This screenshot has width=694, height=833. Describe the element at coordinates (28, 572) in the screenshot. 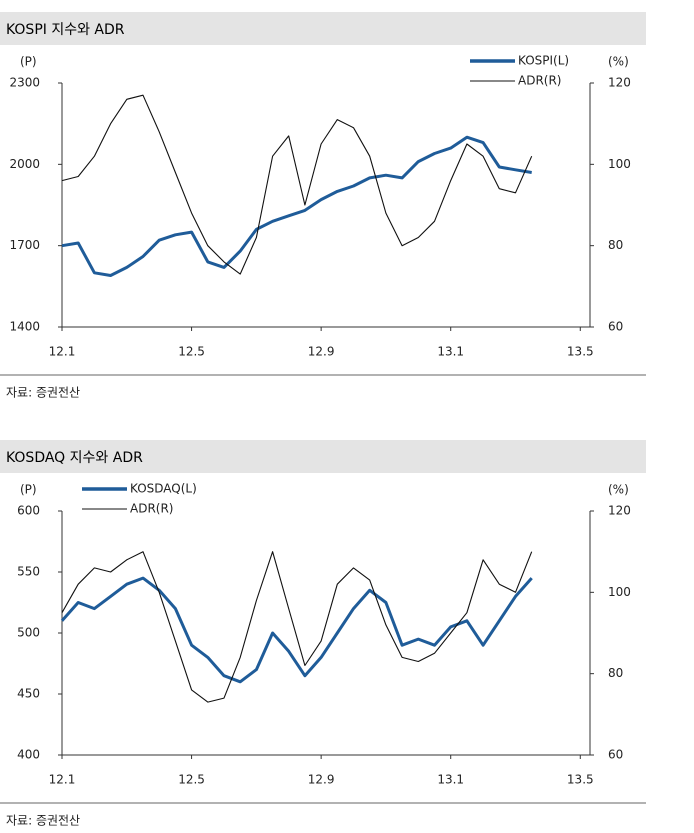

I see `y-tick-label: 550` at that location.